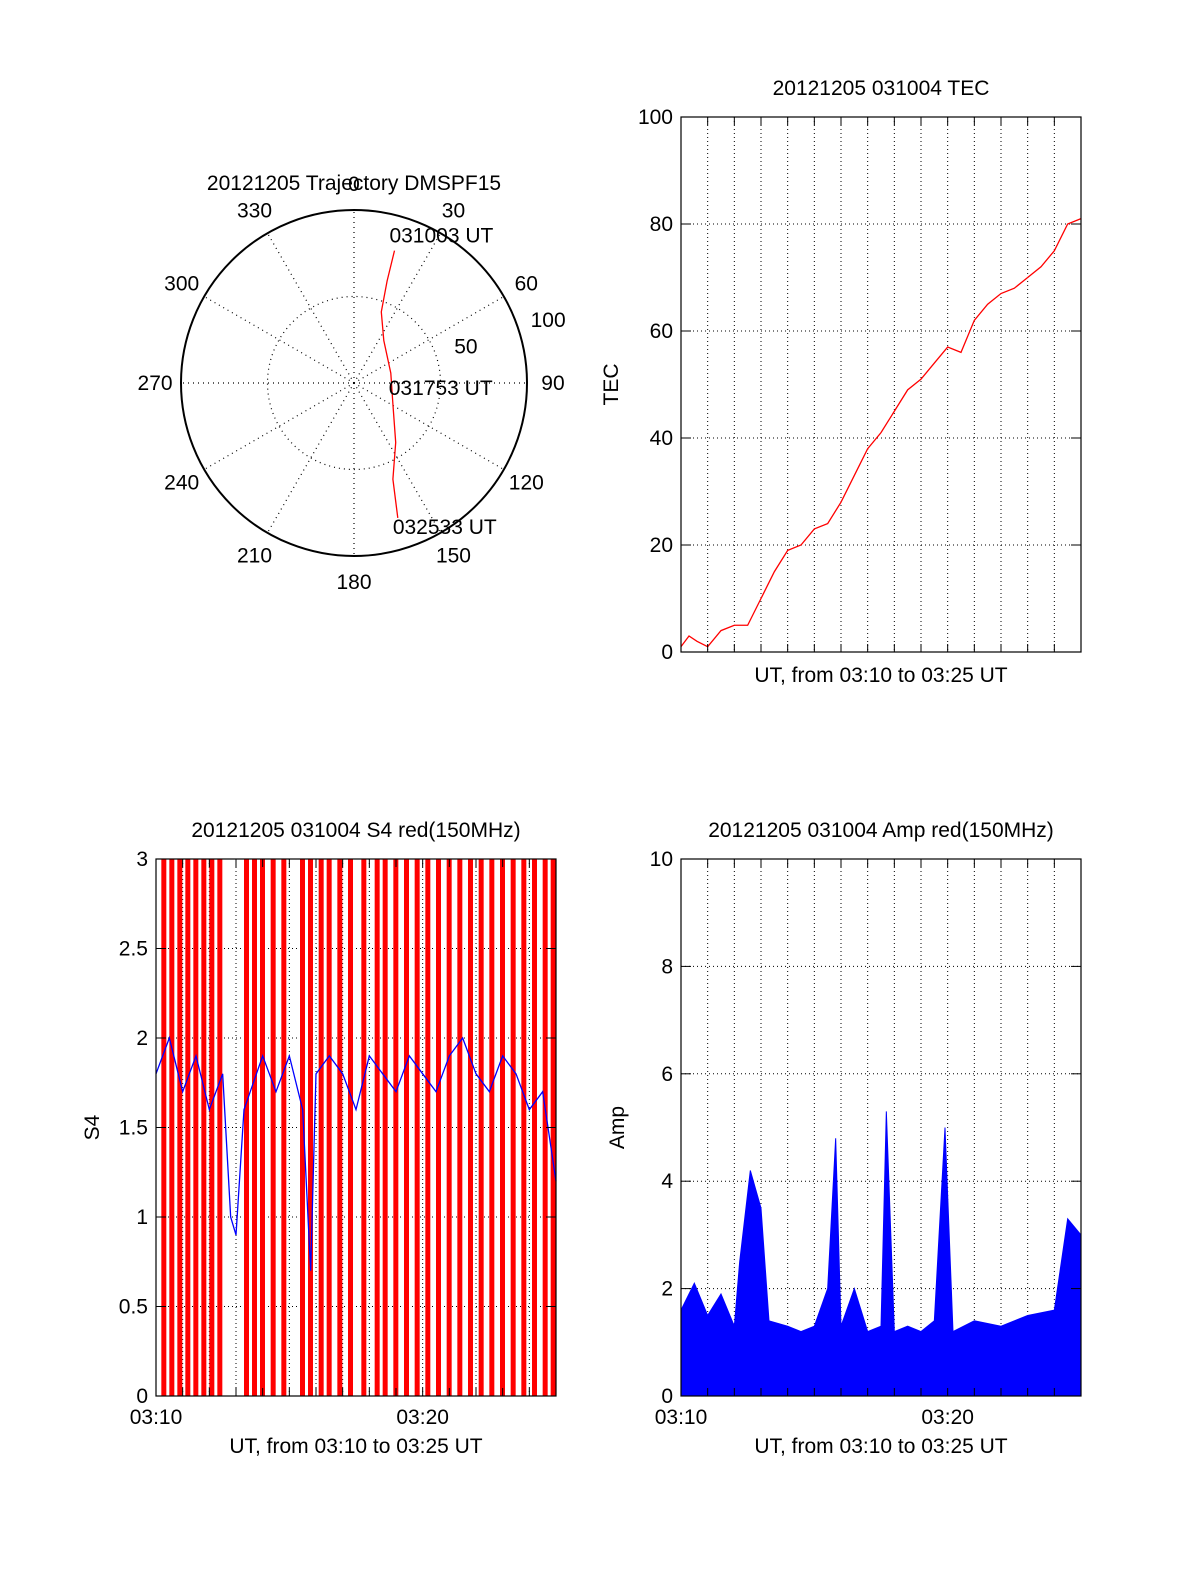 Image resolution: width=1200 pixels, height=1575 pixels. I want to click on y-tick-label: 10, so click(661, 859).